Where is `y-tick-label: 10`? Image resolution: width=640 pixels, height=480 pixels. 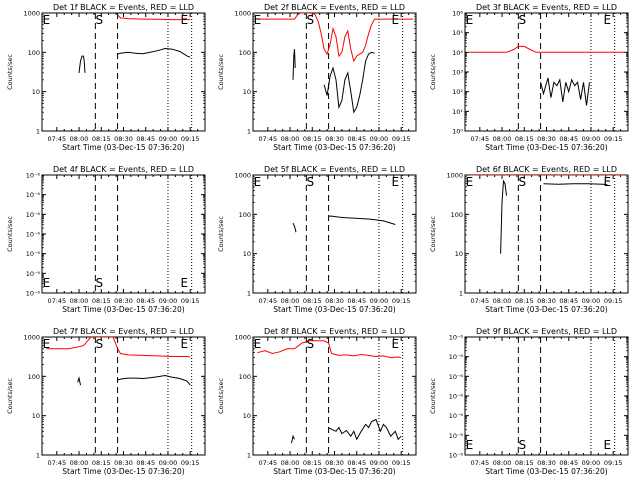 y-tick-label: 10 is located at coordinates (36, 416).